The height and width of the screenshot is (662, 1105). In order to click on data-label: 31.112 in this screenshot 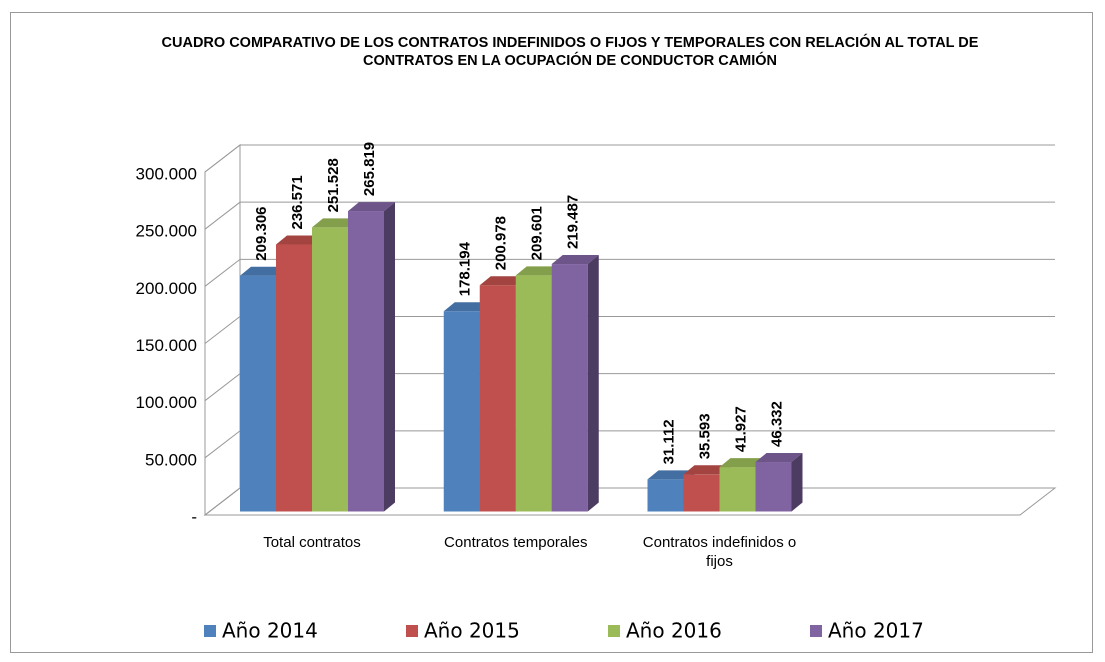, I will do `click(668, 441)`.